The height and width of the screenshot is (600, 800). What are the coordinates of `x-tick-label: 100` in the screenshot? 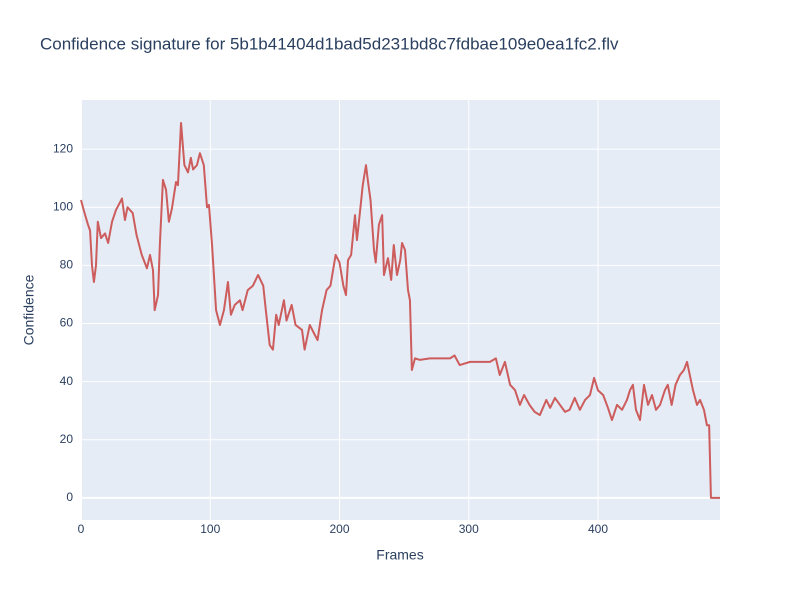 It's located at (210, 529).